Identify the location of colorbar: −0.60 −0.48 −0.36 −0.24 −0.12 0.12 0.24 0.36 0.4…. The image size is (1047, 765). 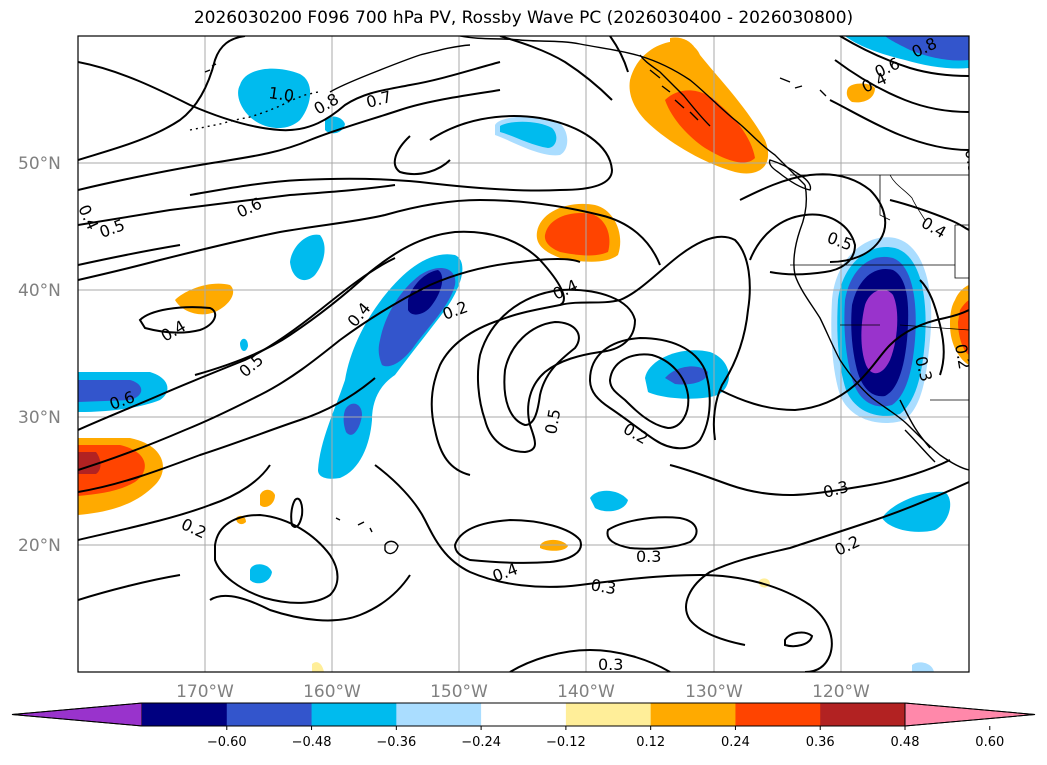
(523, 726).